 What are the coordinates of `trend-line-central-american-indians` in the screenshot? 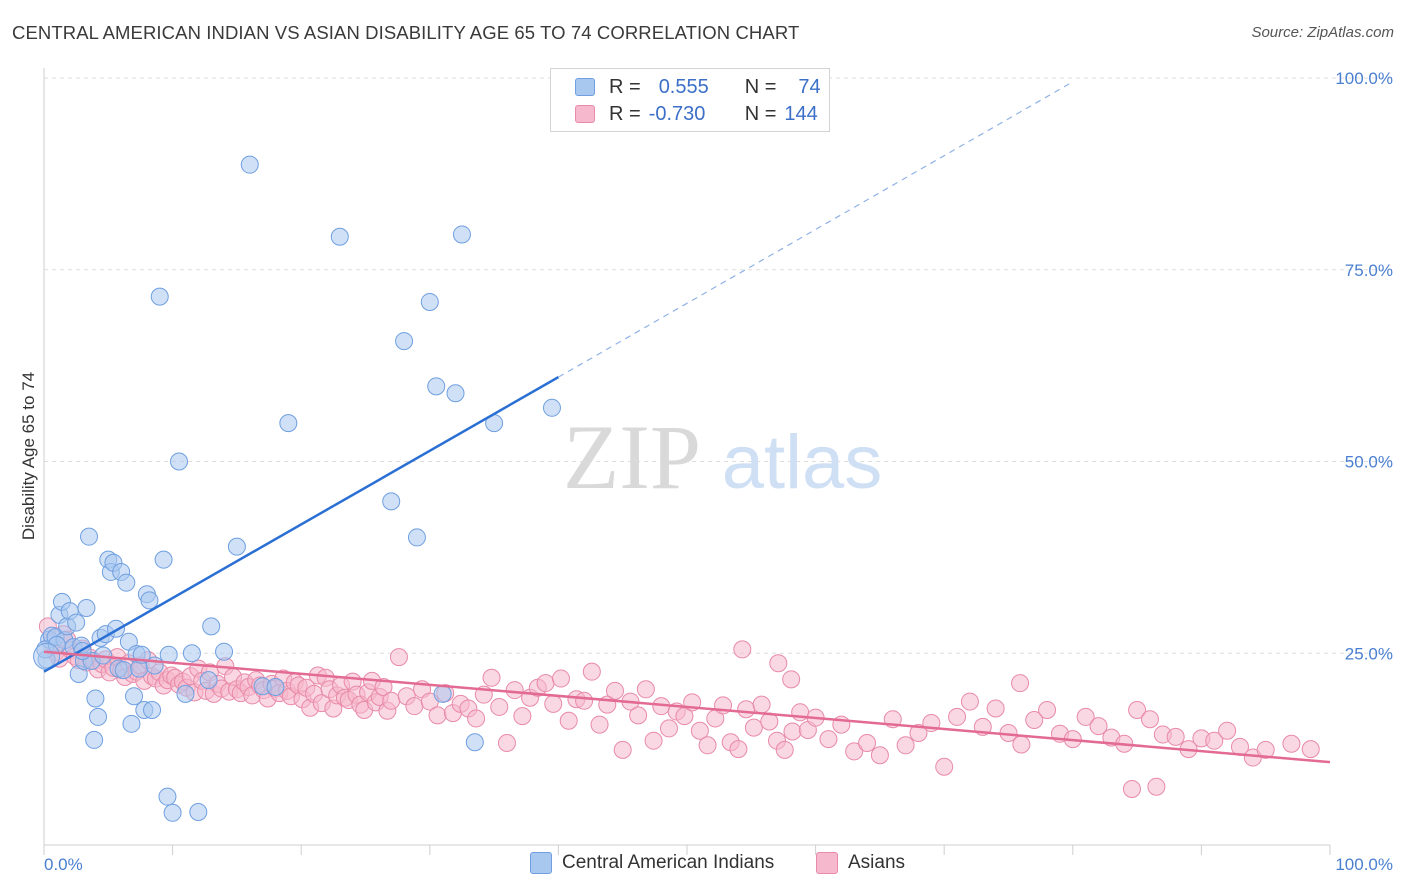 It's located at (301, 524).